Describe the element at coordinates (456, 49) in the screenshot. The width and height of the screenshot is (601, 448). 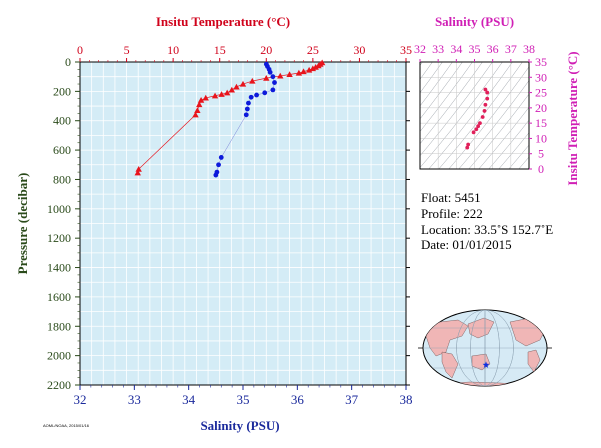
I see `inset-top-tick-label: 34` at that location.